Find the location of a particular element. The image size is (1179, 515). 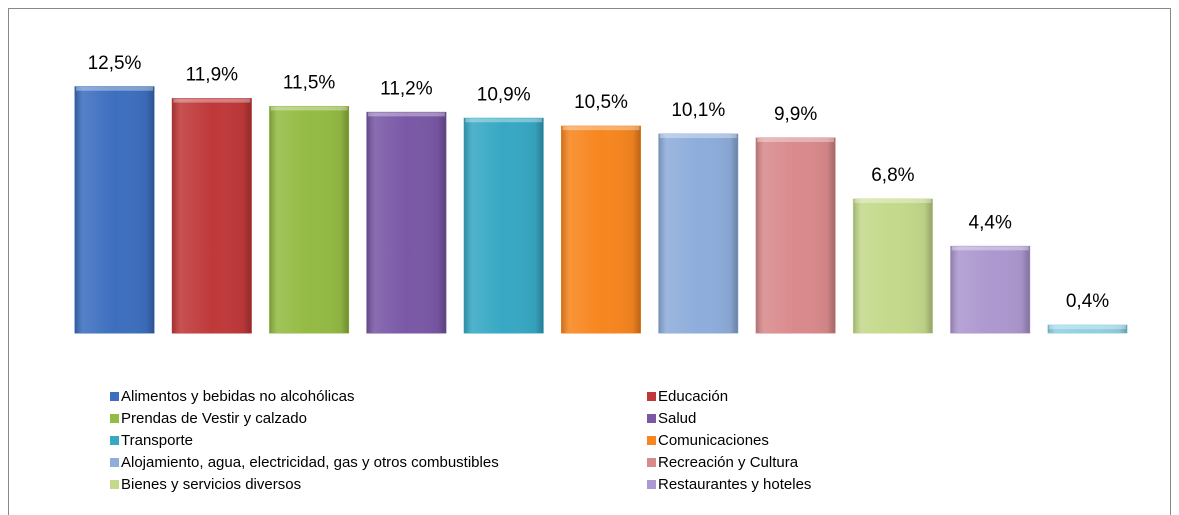

legend-label: Transporte is located at coordinates (157, 440).